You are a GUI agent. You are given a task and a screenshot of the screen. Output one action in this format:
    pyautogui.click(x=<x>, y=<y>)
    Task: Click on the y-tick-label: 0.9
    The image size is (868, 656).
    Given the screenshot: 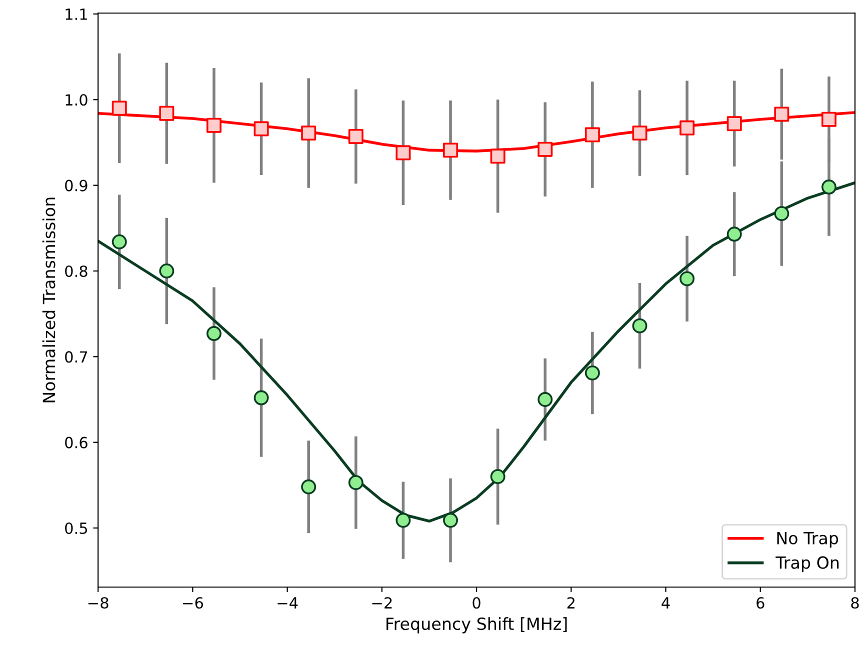 What is the action you would take?
    pyautogui.click(x=76, y=186)
    